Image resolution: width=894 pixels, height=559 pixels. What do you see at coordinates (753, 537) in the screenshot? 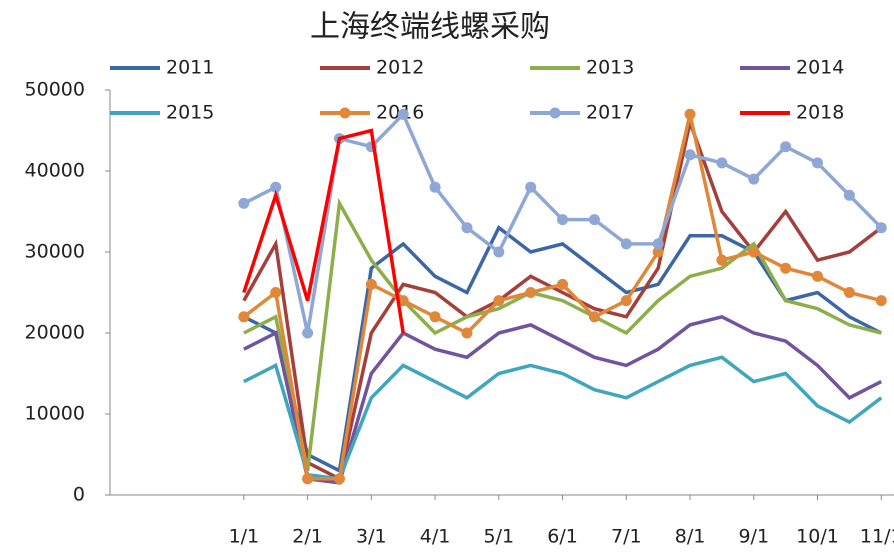
I see `x-tick-label: 9/1` at bounding box center [753, 537].